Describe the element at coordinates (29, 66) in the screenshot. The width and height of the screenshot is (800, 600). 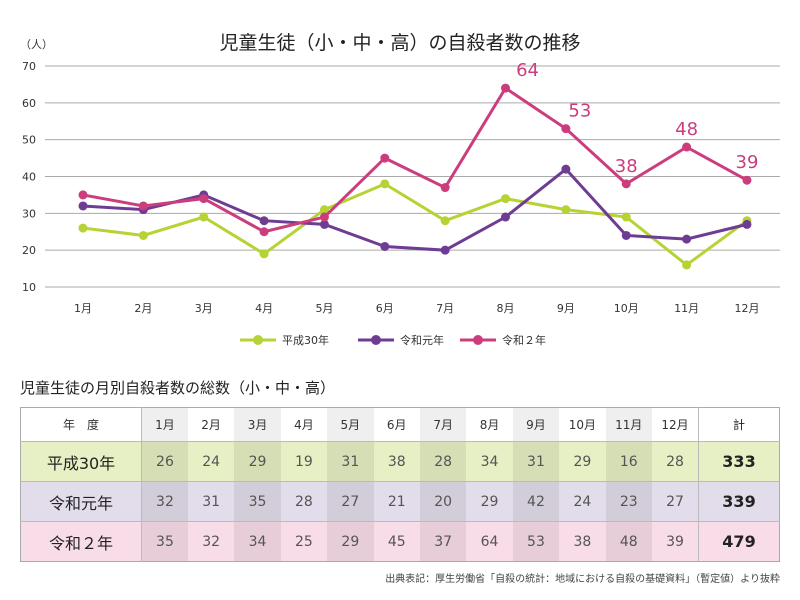
I see `y-tick-label: 70` at that location.